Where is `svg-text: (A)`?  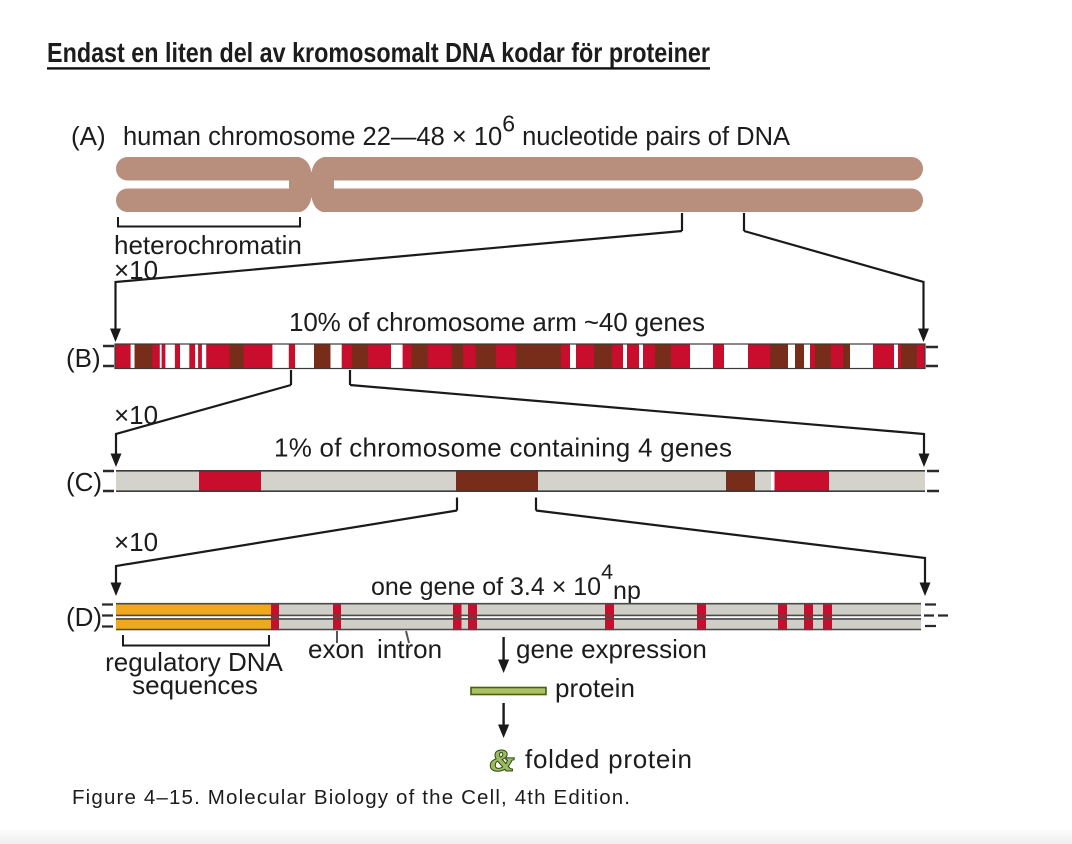
svg-text: (A) is located at coordinates (88, 136).